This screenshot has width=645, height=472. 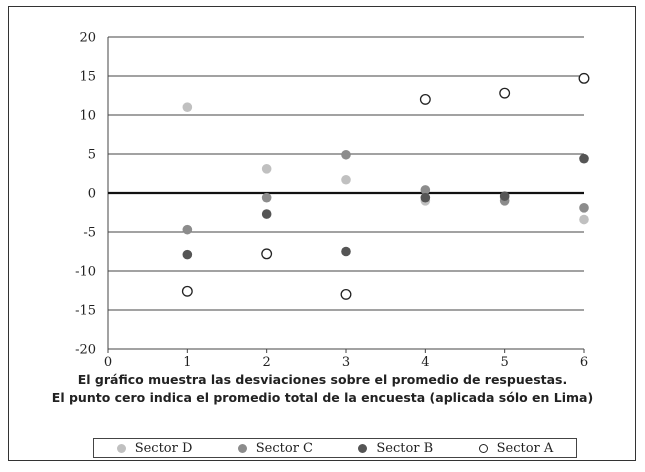 I want to click on x-tick-label: 5, so click(x=505, y=362).